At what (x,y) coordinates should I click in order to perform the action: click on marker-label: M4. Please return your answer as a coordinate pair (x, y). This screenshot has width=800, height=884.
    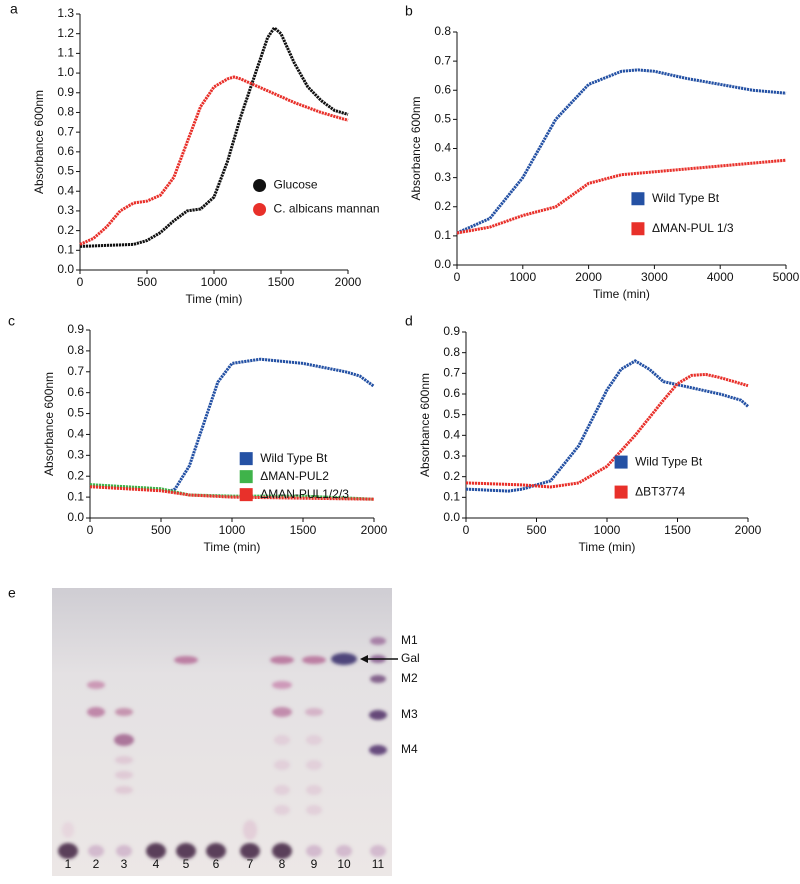
    Looking at the image, I should click on (409, 749).